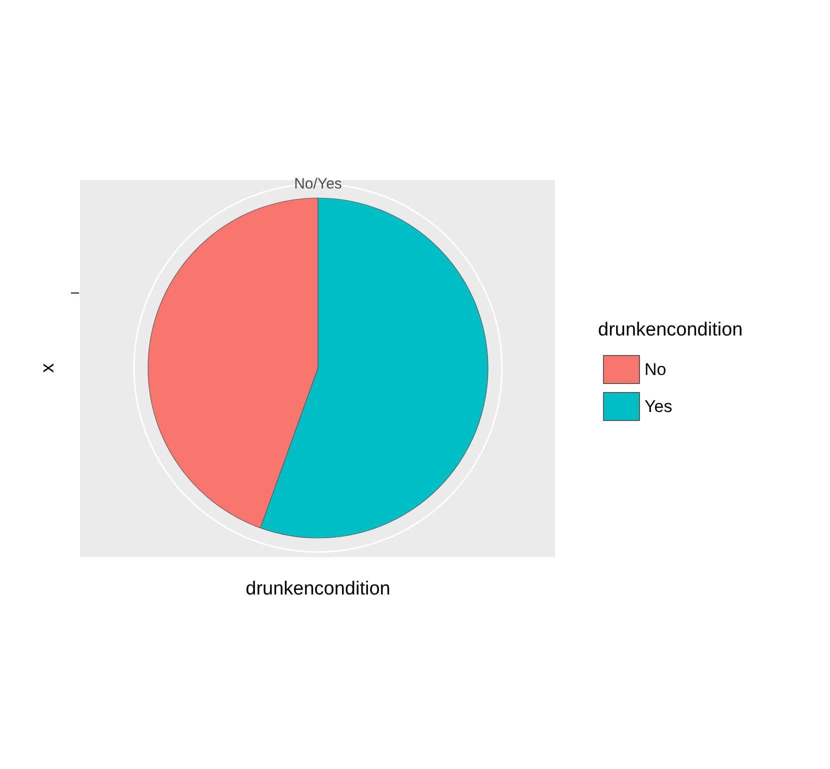 This screenshot has height=769, width=830. I want to click on text: x, so click(48, 367).